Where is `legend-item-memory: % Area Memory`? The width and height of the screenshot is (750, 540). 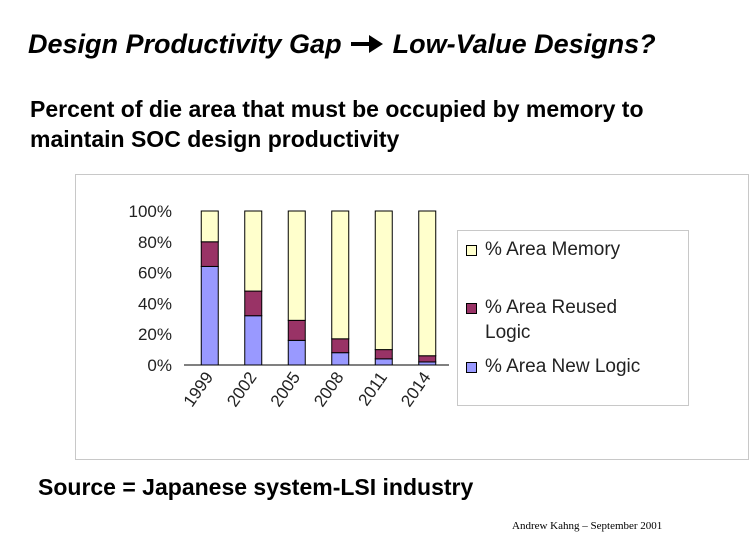 legend-item-memory: % Area Memory is located at coordinates (560, 249).